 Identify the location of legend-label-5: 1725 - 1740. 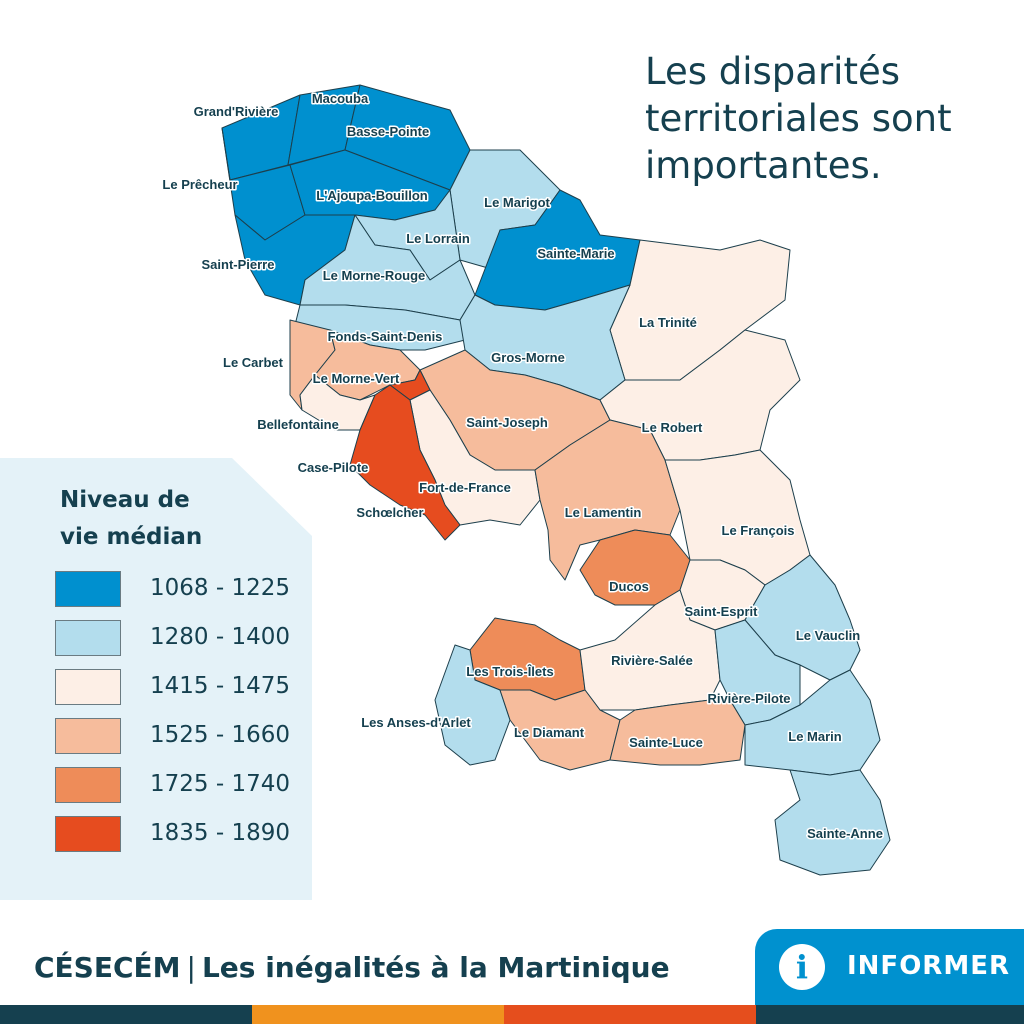
(220, 784).